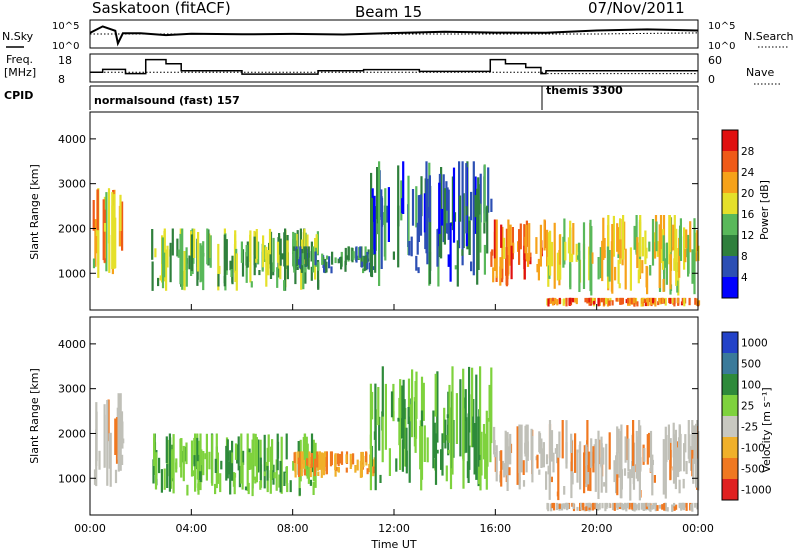 This screenshot has height=554, width=800. I want to click on nave-tick-low: 0, so click(711, 79).